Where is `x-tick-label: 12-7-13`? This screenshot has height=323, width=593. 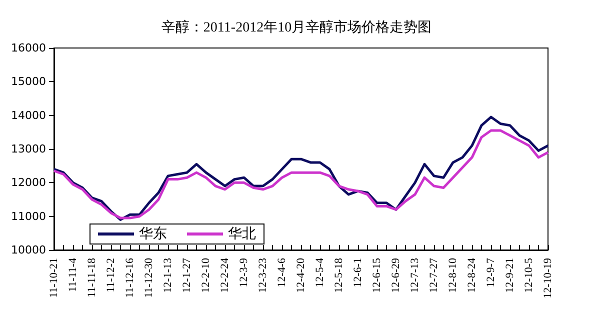 x-tick-label: 12-7-13 is located at coordinates (415, 275).